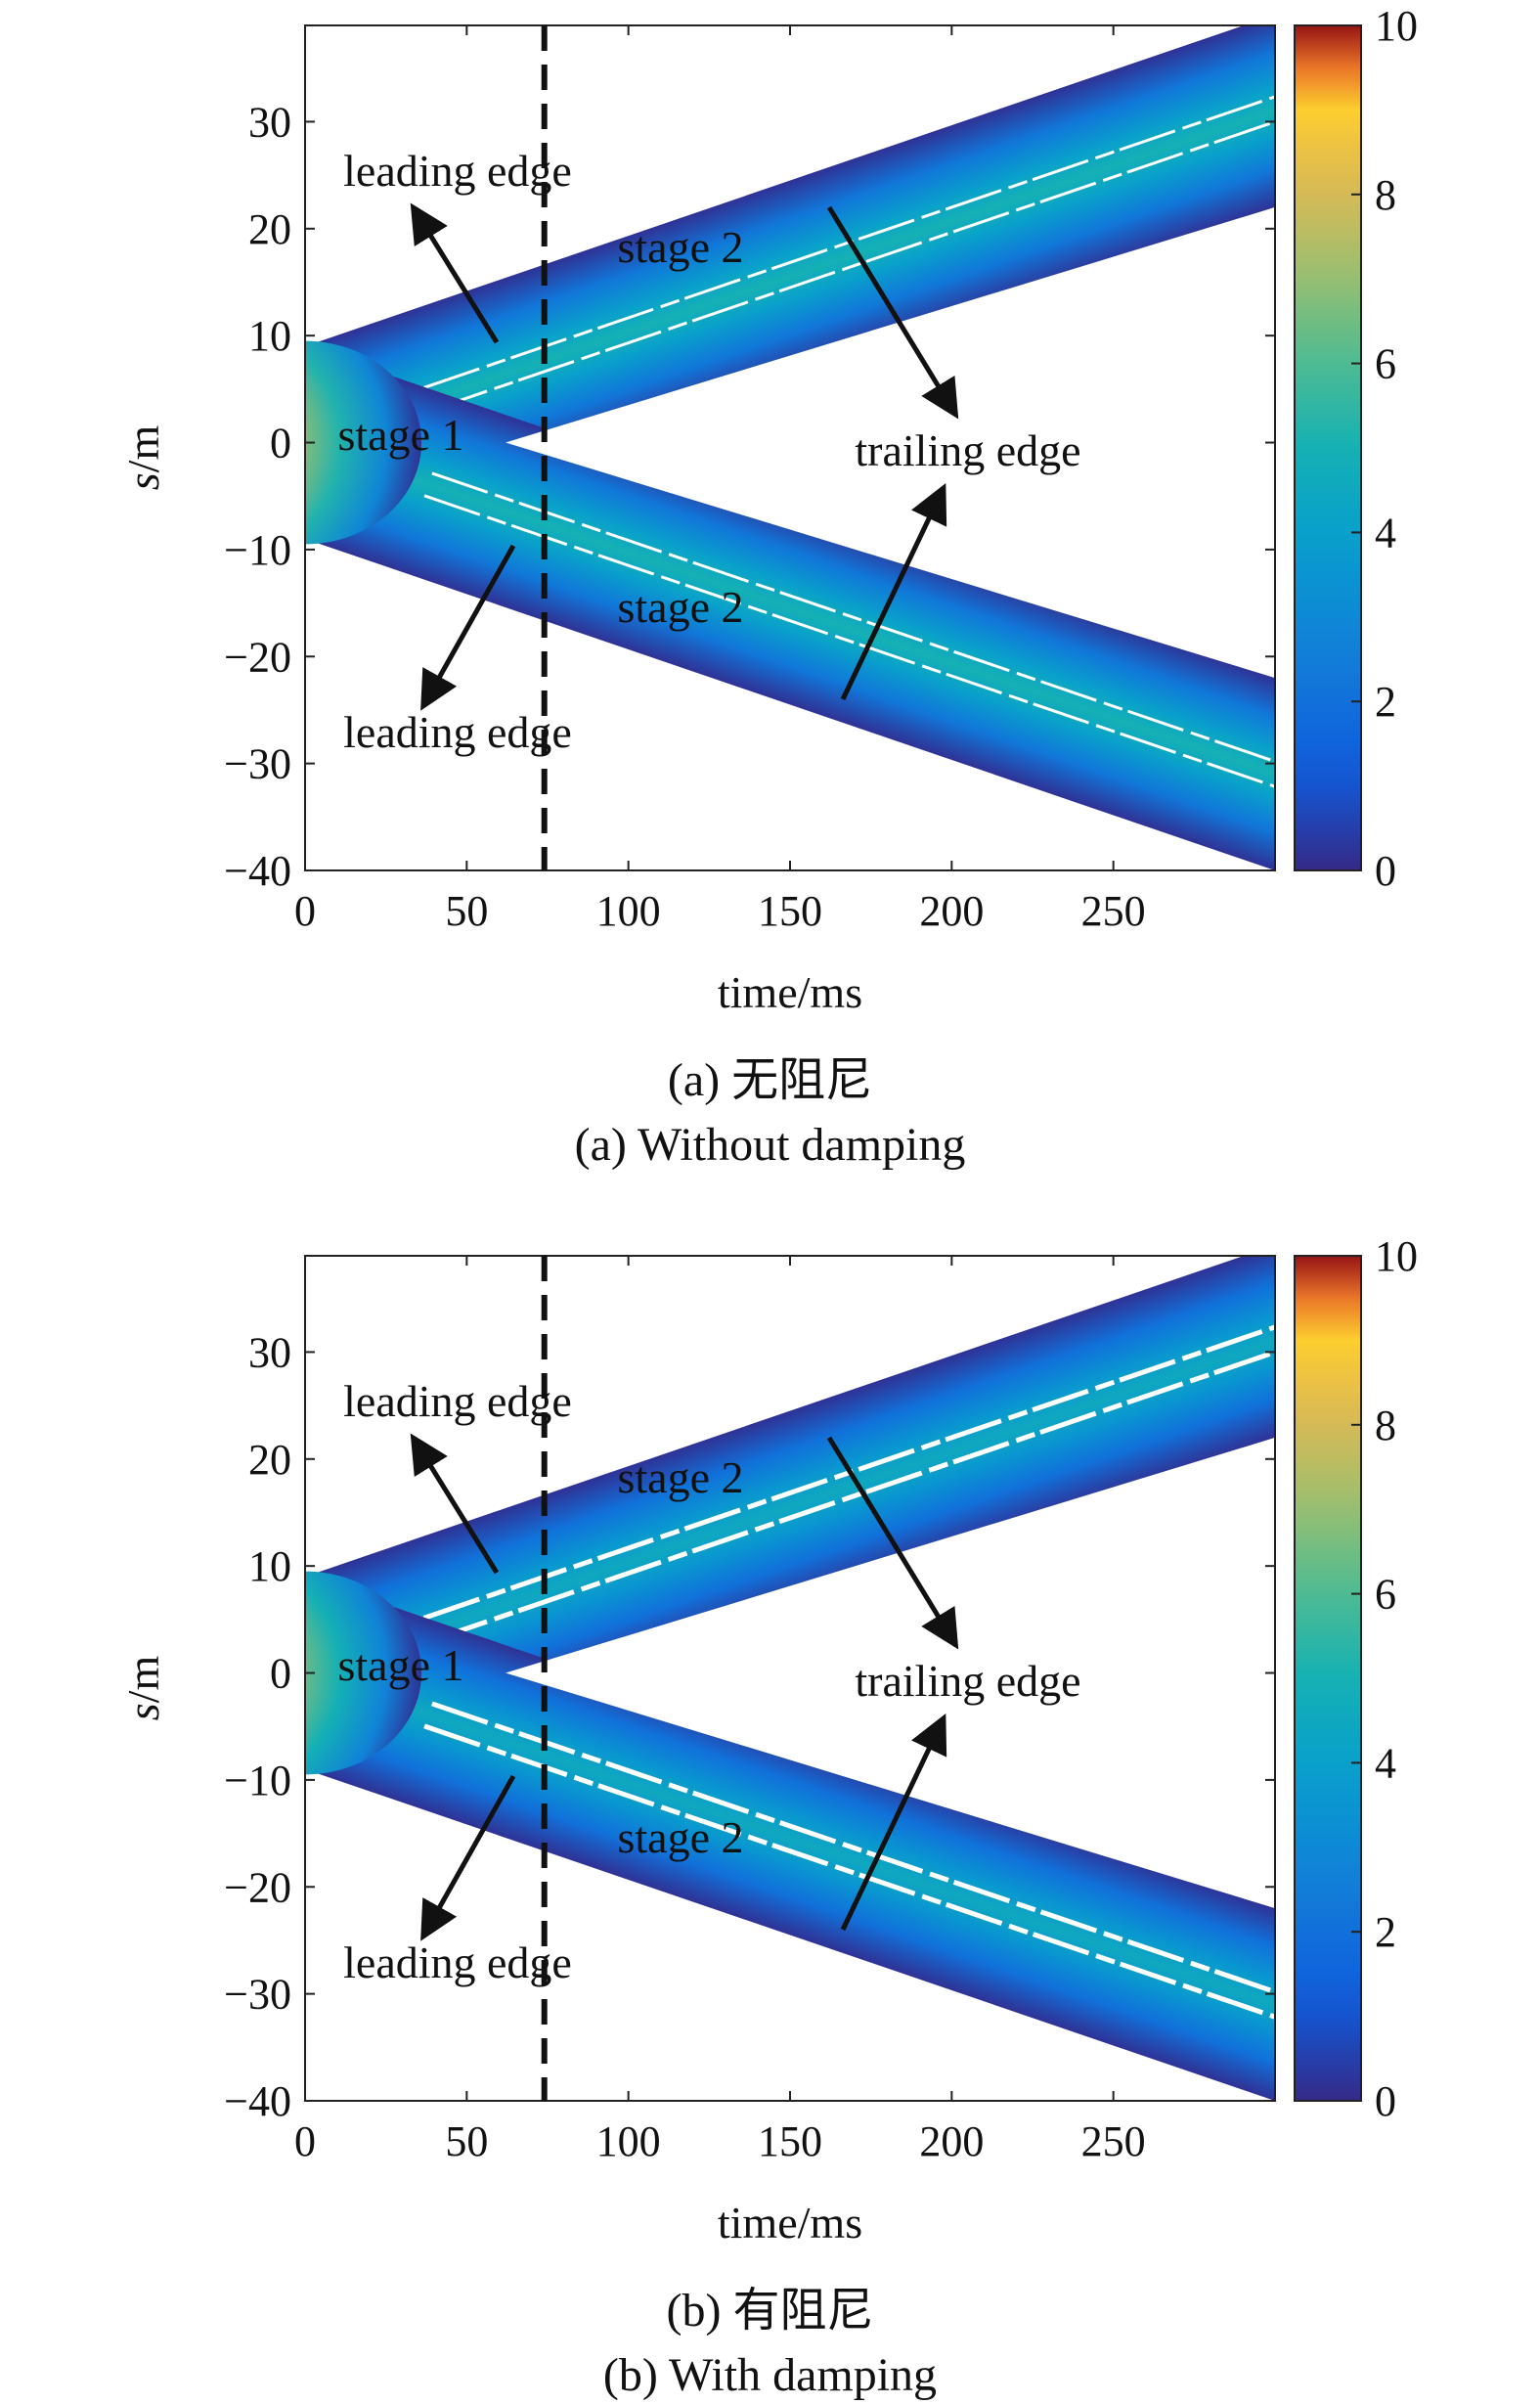  I want to click on caption-a-en: (a) Without damping, so click(770, 1145).